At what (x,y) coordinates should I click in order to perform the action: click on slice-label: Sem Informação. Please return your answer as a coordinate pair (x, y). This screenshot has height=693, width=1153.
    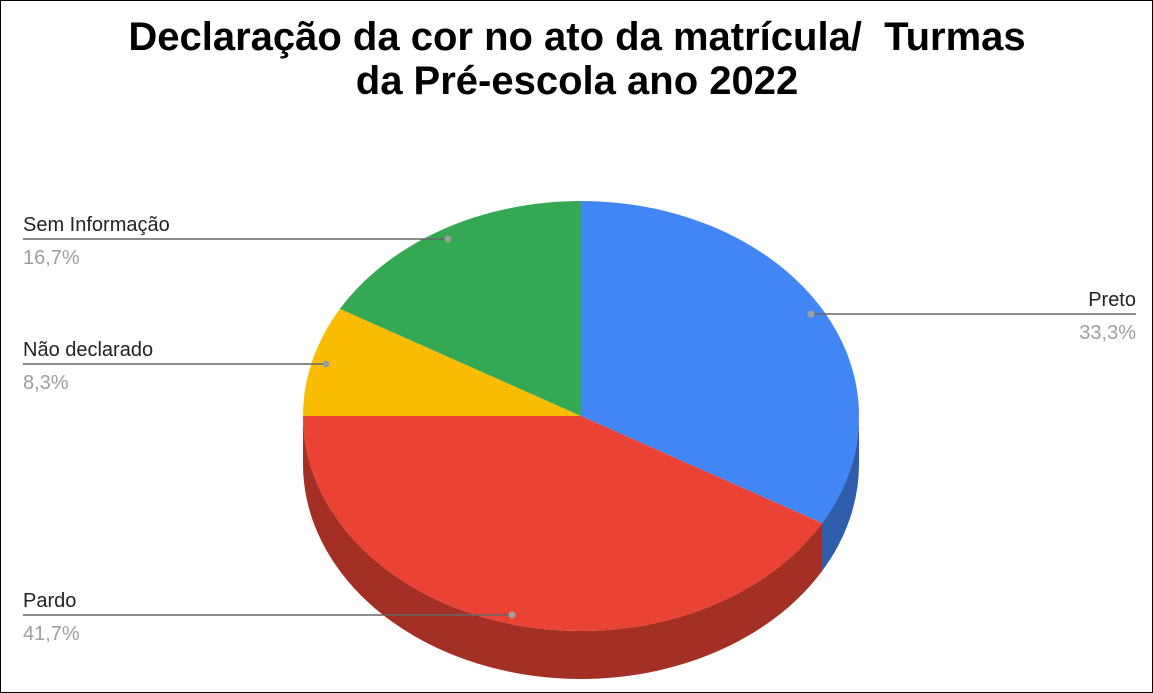
    Looking at the image, I should click on (96, 225).